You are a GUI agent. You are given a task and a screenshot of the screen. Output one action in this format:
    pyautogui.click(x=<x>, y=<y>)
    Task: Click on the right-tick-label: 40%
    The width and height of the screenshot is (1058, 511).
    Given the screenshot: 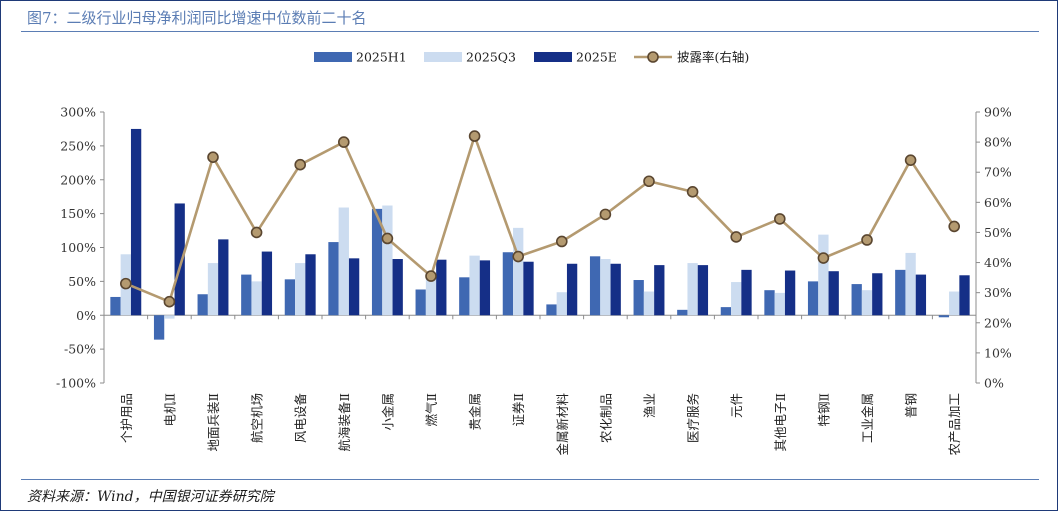 What is the action you would take?
    pyautogui.click(x=998, y=262)
    